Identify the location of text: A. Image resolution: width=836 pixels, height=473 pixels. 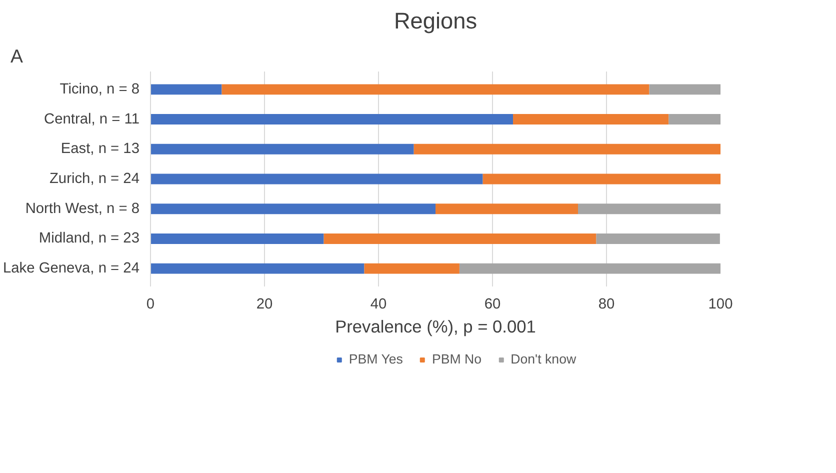
(17, 56).